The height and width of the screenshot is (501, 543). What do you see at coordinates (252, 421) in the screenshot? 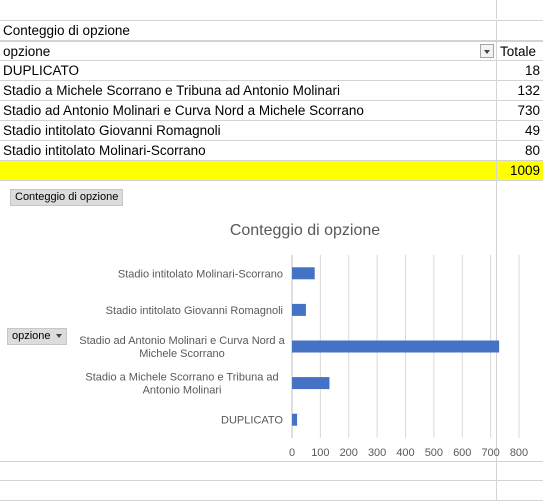
I see `category-label: DUPLICATO` at bounding box center [252, 421].